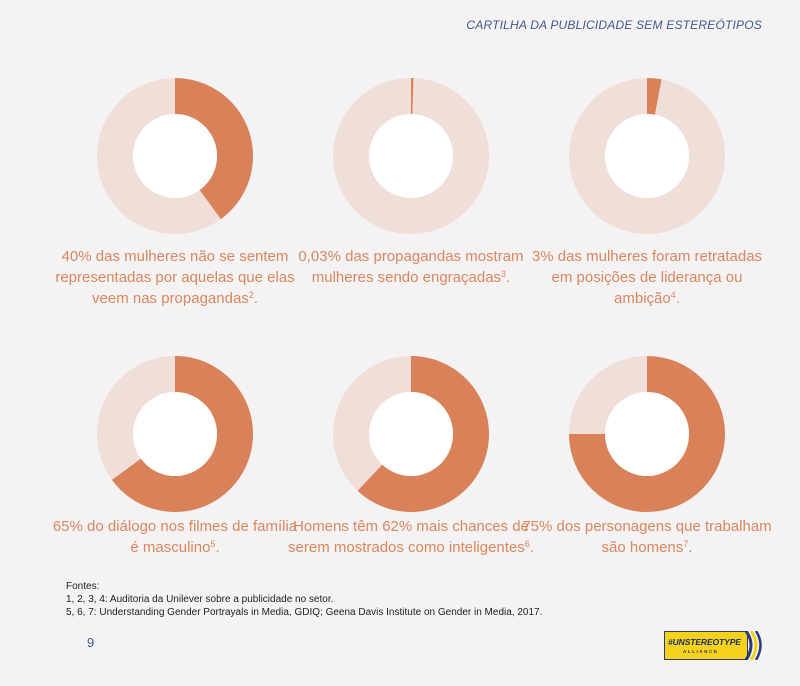  What do you see at coordinates (91, 642) in the screenshot?
I see `page-number: 9` at bounding box center [91, 642].